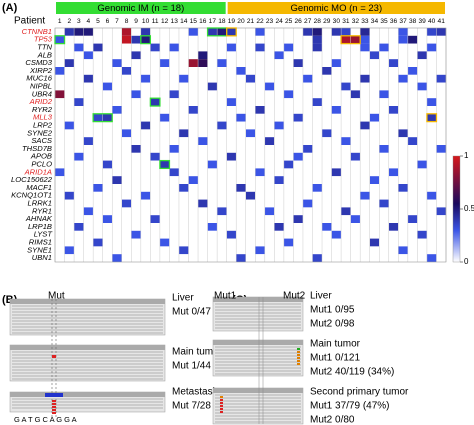 This screenshot has height=425, width=474. I want to click on variant, so click(54, 356).